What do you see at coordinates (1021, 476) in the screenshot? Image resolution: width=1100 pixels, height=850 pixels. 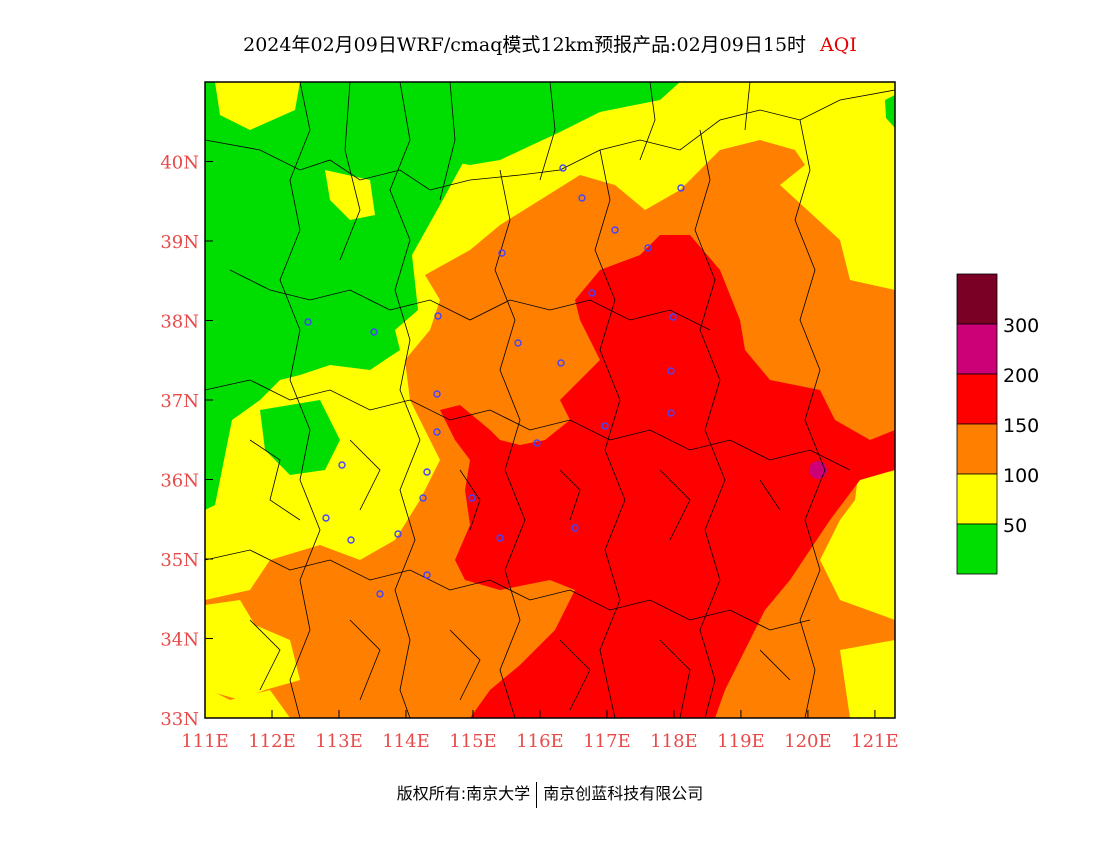 I see `legend-label-100: 100` at bounding box center [1021, 476].